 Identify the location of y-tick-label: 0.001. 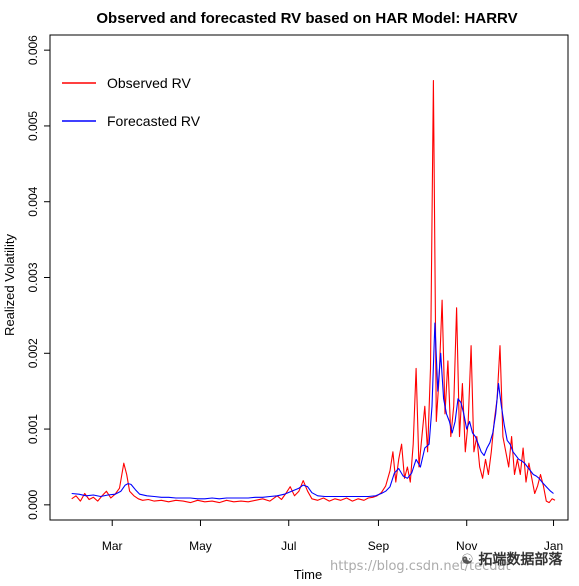
(33, 429).